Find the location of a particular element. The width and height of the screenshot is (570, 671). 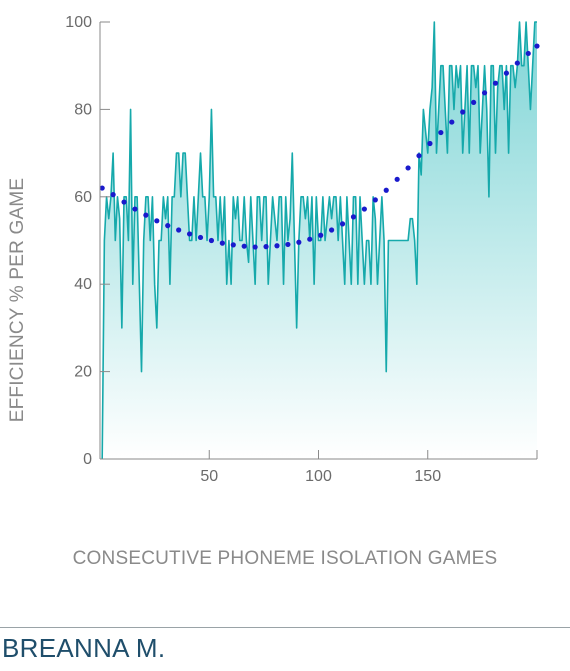

name-divider is located at coordinates (285, 627).